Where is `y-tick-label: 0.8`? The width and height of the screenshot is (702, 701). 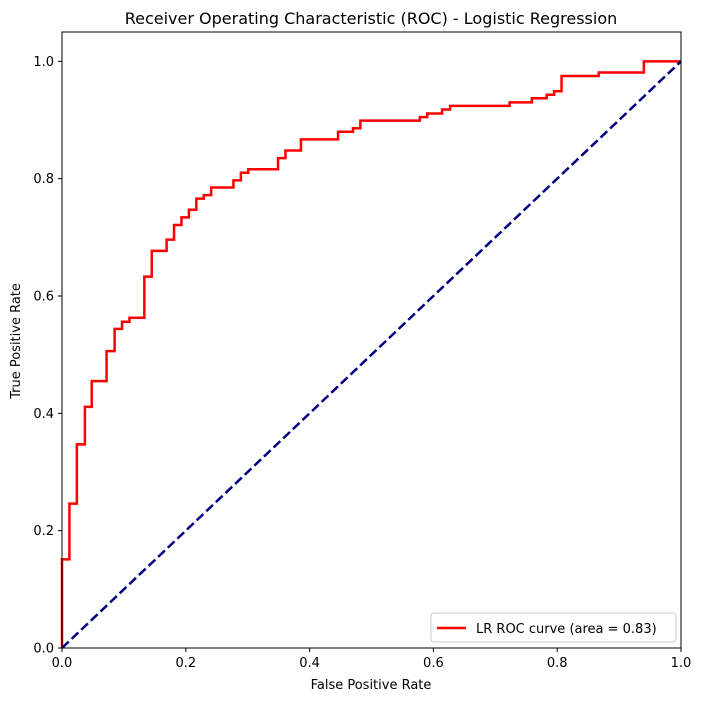 y-tick-label: 0.8 is located at coordinates (43, 179).